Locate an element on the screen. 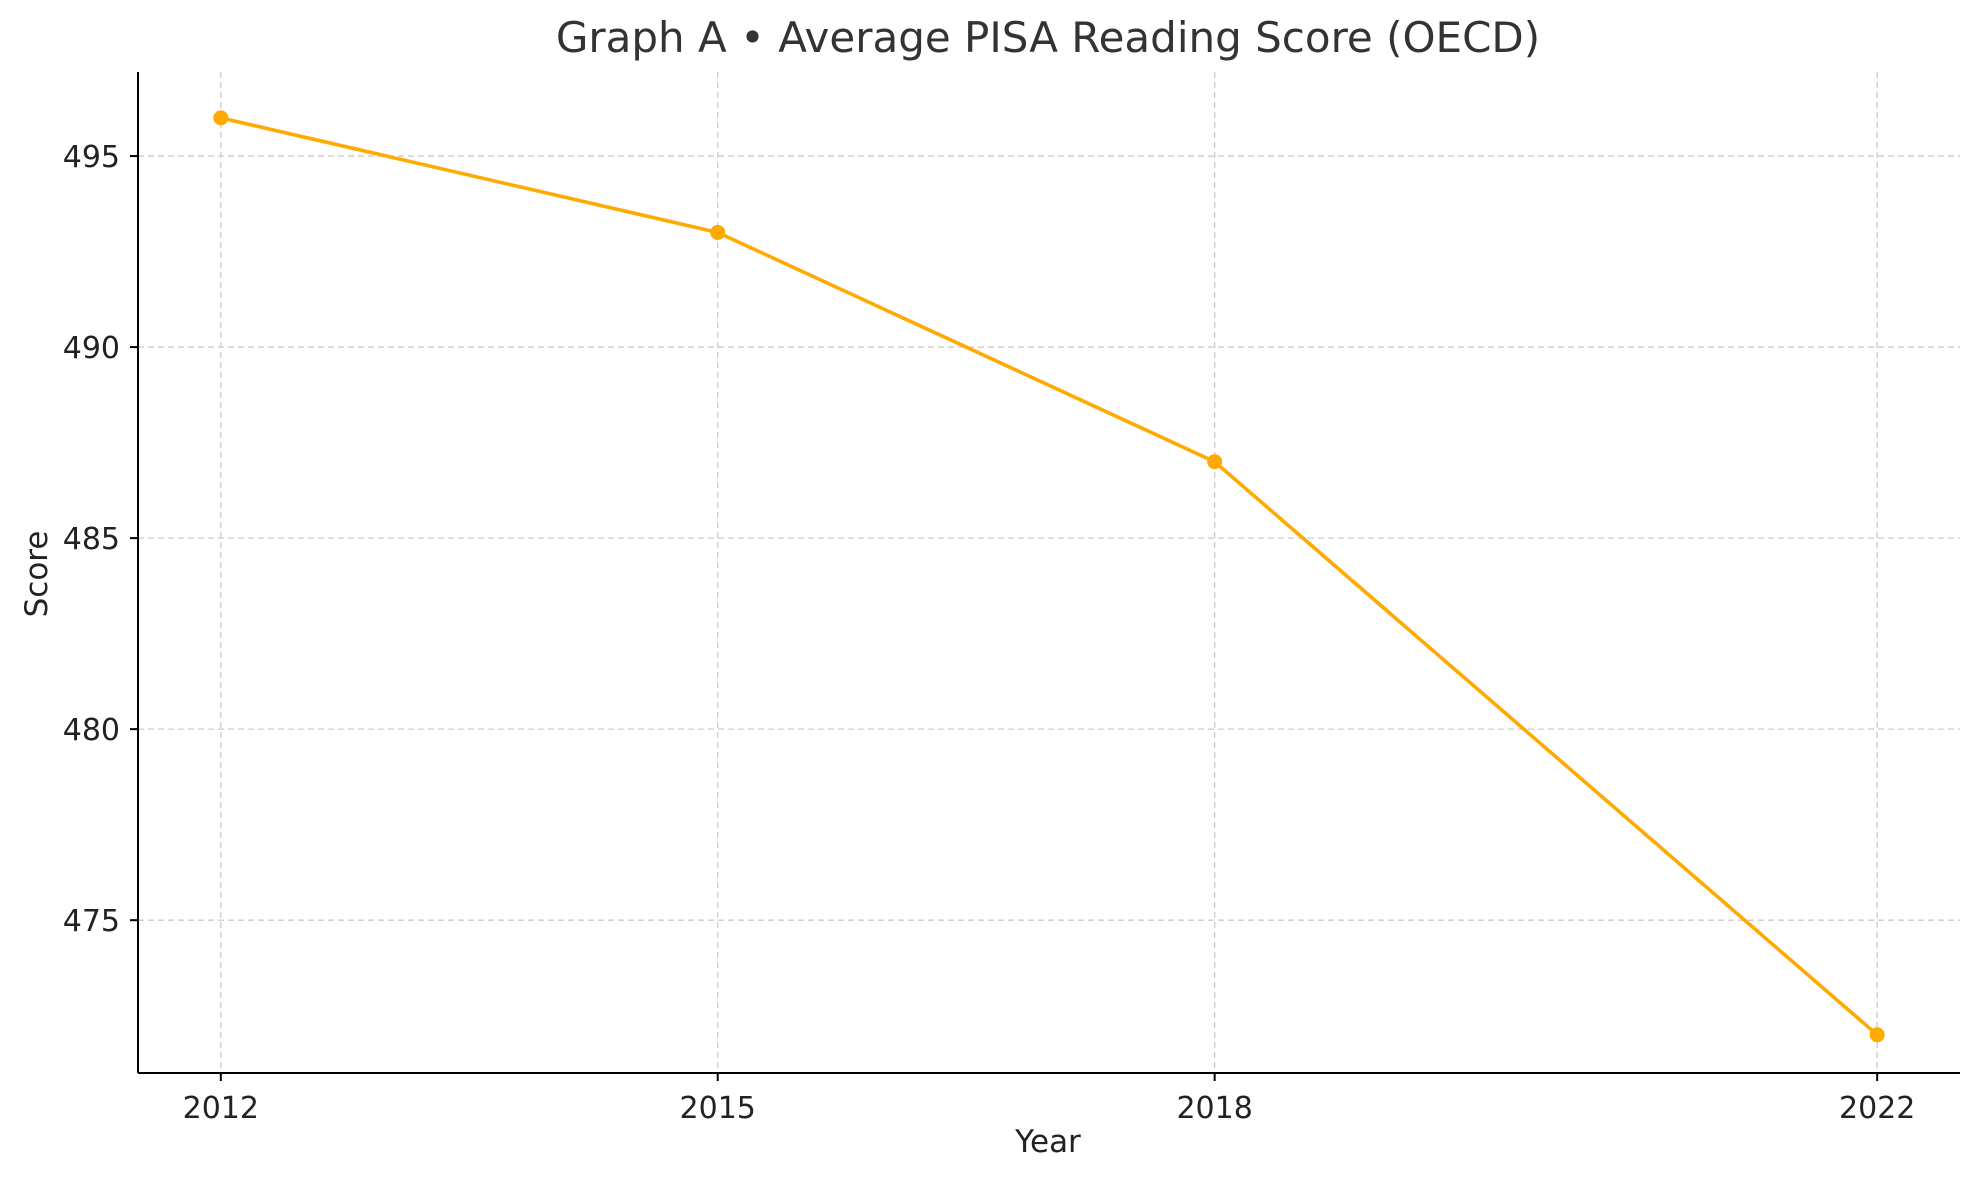 The width and height of the screenshot is (1979, 1180). y-ticks: 475 480 485 490 495 is located at coordinates (100, 539).